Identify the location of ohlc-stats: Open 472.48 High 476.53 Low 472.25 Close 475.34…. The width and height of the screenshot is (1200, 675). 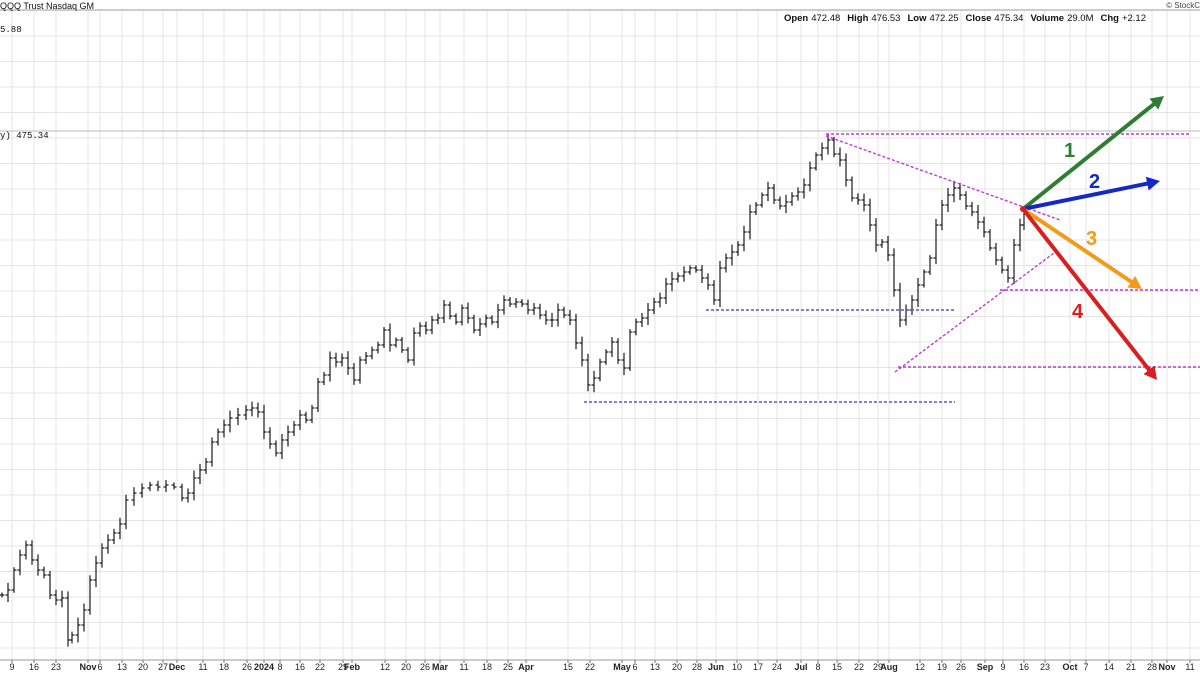
(968, 18).